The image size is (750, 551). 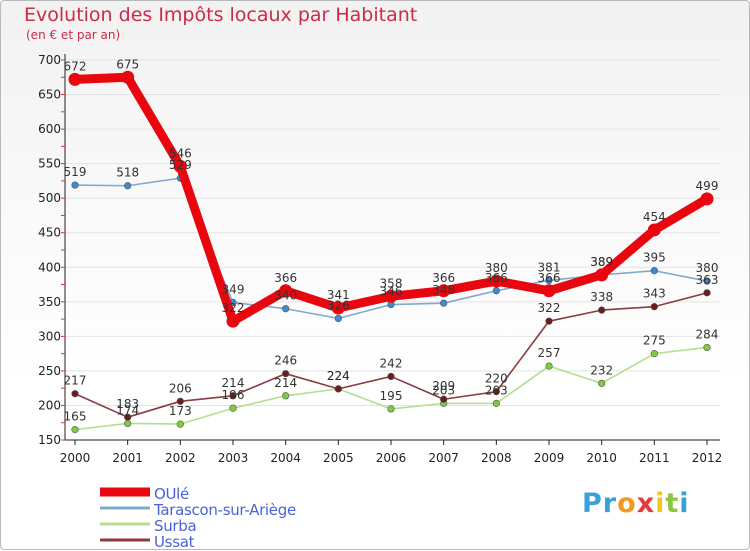 I want to click on y-tick-label: 450, so click(x=49, y=233).